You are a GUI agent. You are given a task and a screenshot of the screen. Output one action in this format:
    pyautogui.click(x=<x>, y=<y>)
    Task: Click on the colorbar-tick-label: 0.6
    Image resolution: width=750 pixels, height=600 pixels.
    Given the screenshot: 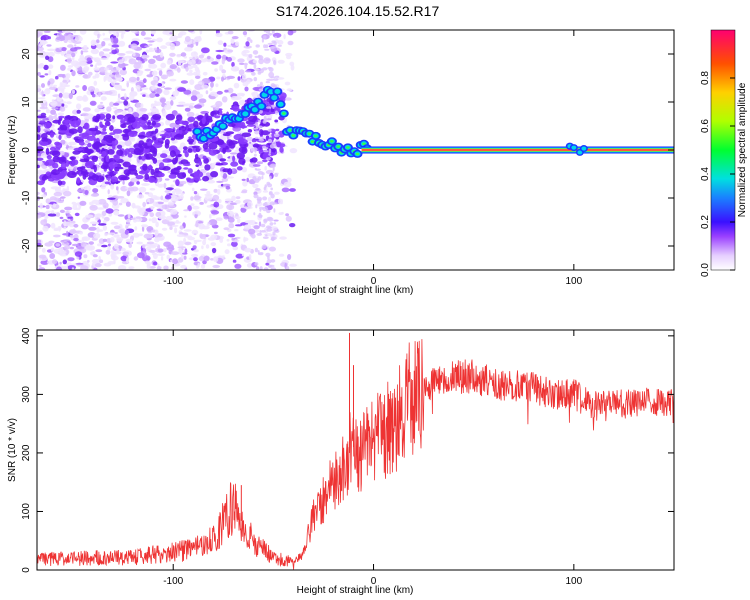 What is the action you would take?
    pyautogui.click(x=705, y=126)
    